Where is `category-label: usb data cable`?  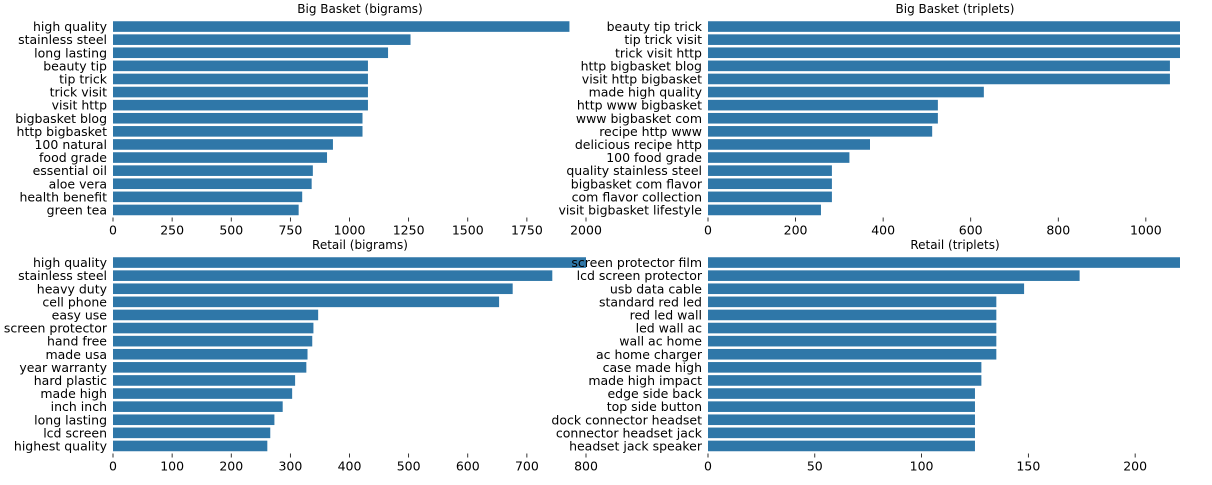
category-label: usb data cable is located at coordinates (656, 288).